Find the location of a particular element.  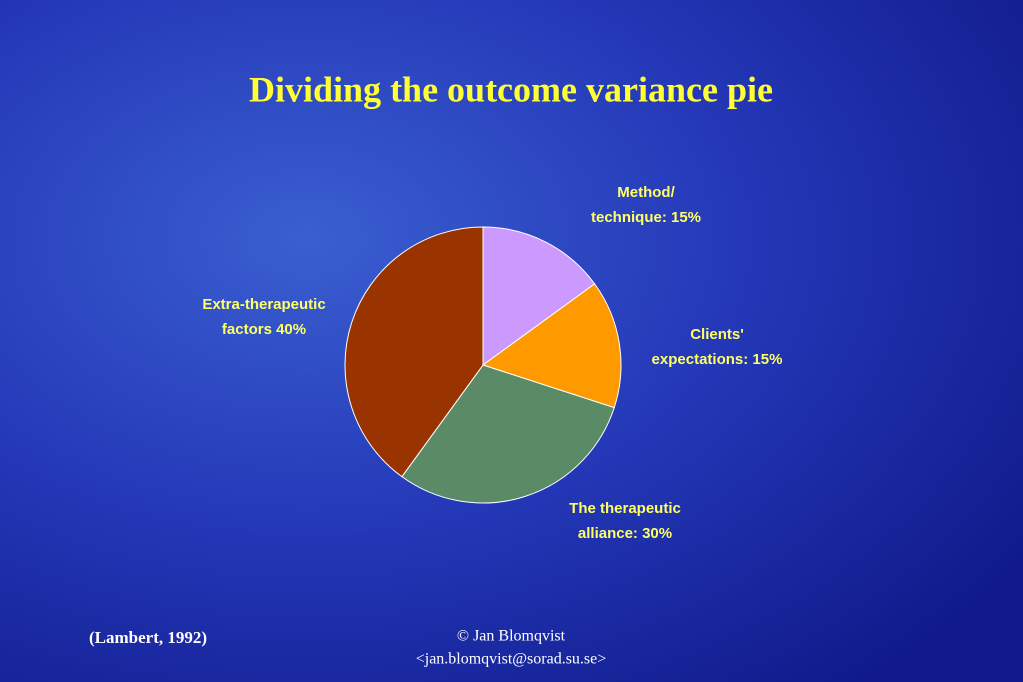

source: (Lambert, 1992) is located at coordinates (148, 637).